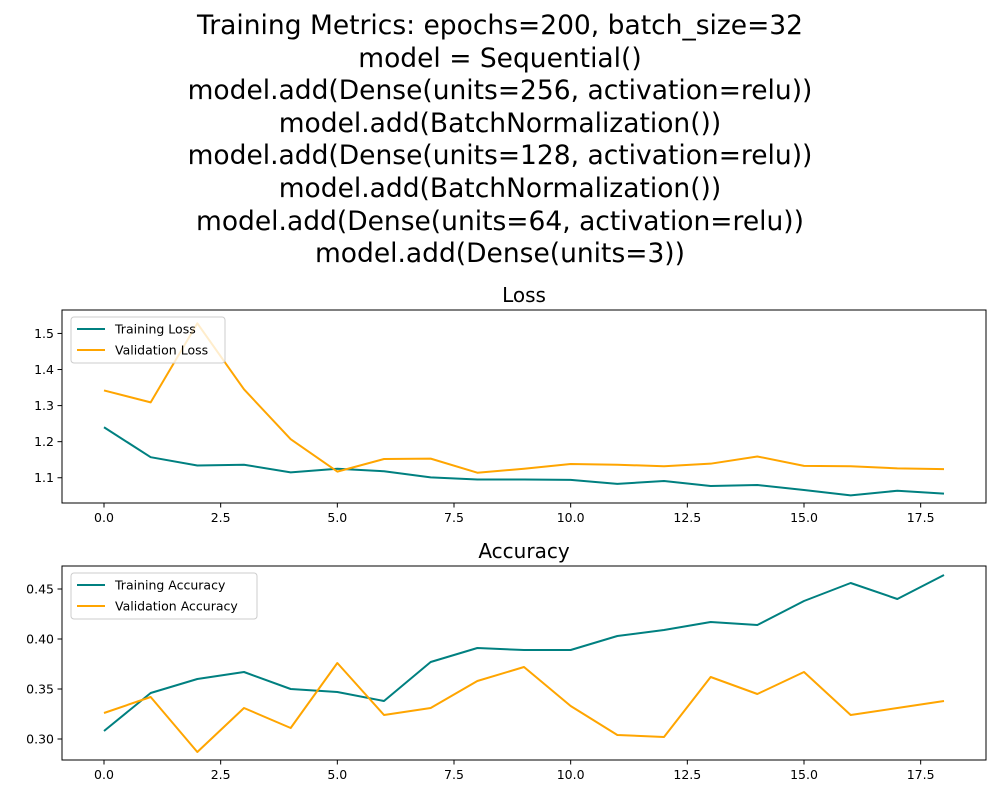 The width and height of the screenshot is (1000, 800). I want to click on legend: Training Accuracy Validation Accuracy, so click(164, 596).